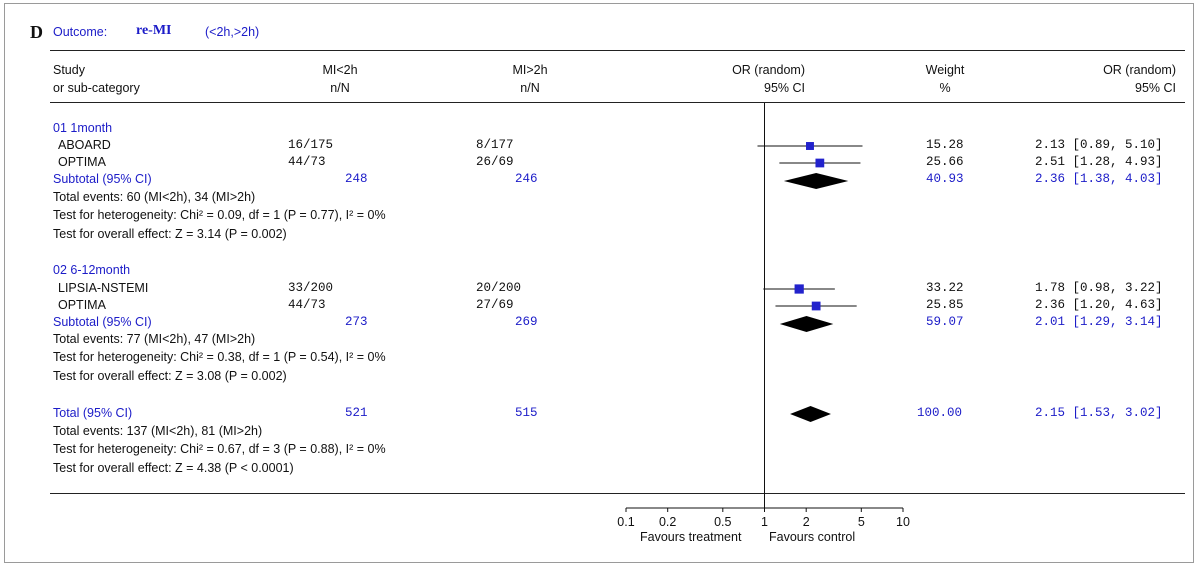  I want to click on weight-value: 25.85, so click(945, 305).